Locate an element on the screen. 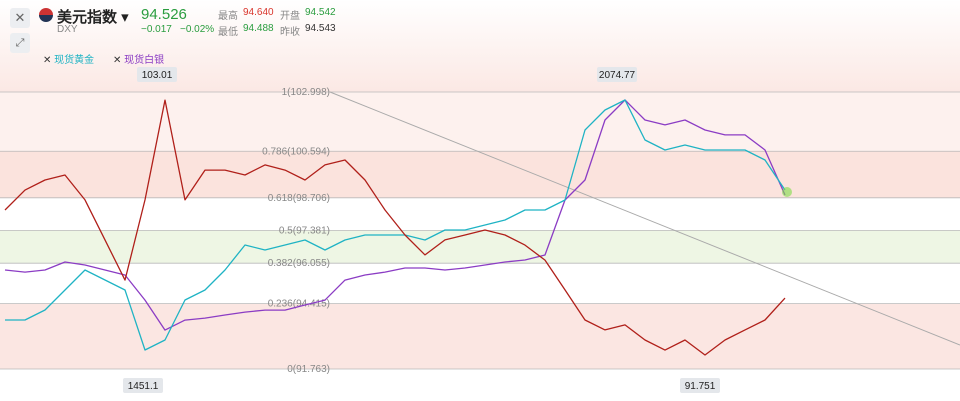  annotation: 103.01 is located at coordinates (157, 75).